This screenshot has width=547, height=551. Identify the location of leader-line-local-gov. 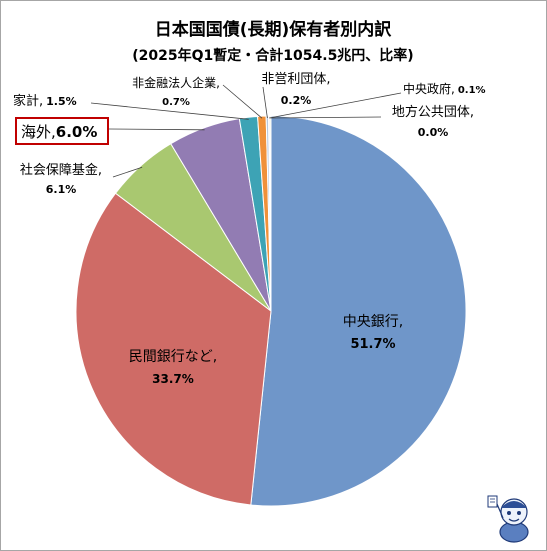
(326, 117).